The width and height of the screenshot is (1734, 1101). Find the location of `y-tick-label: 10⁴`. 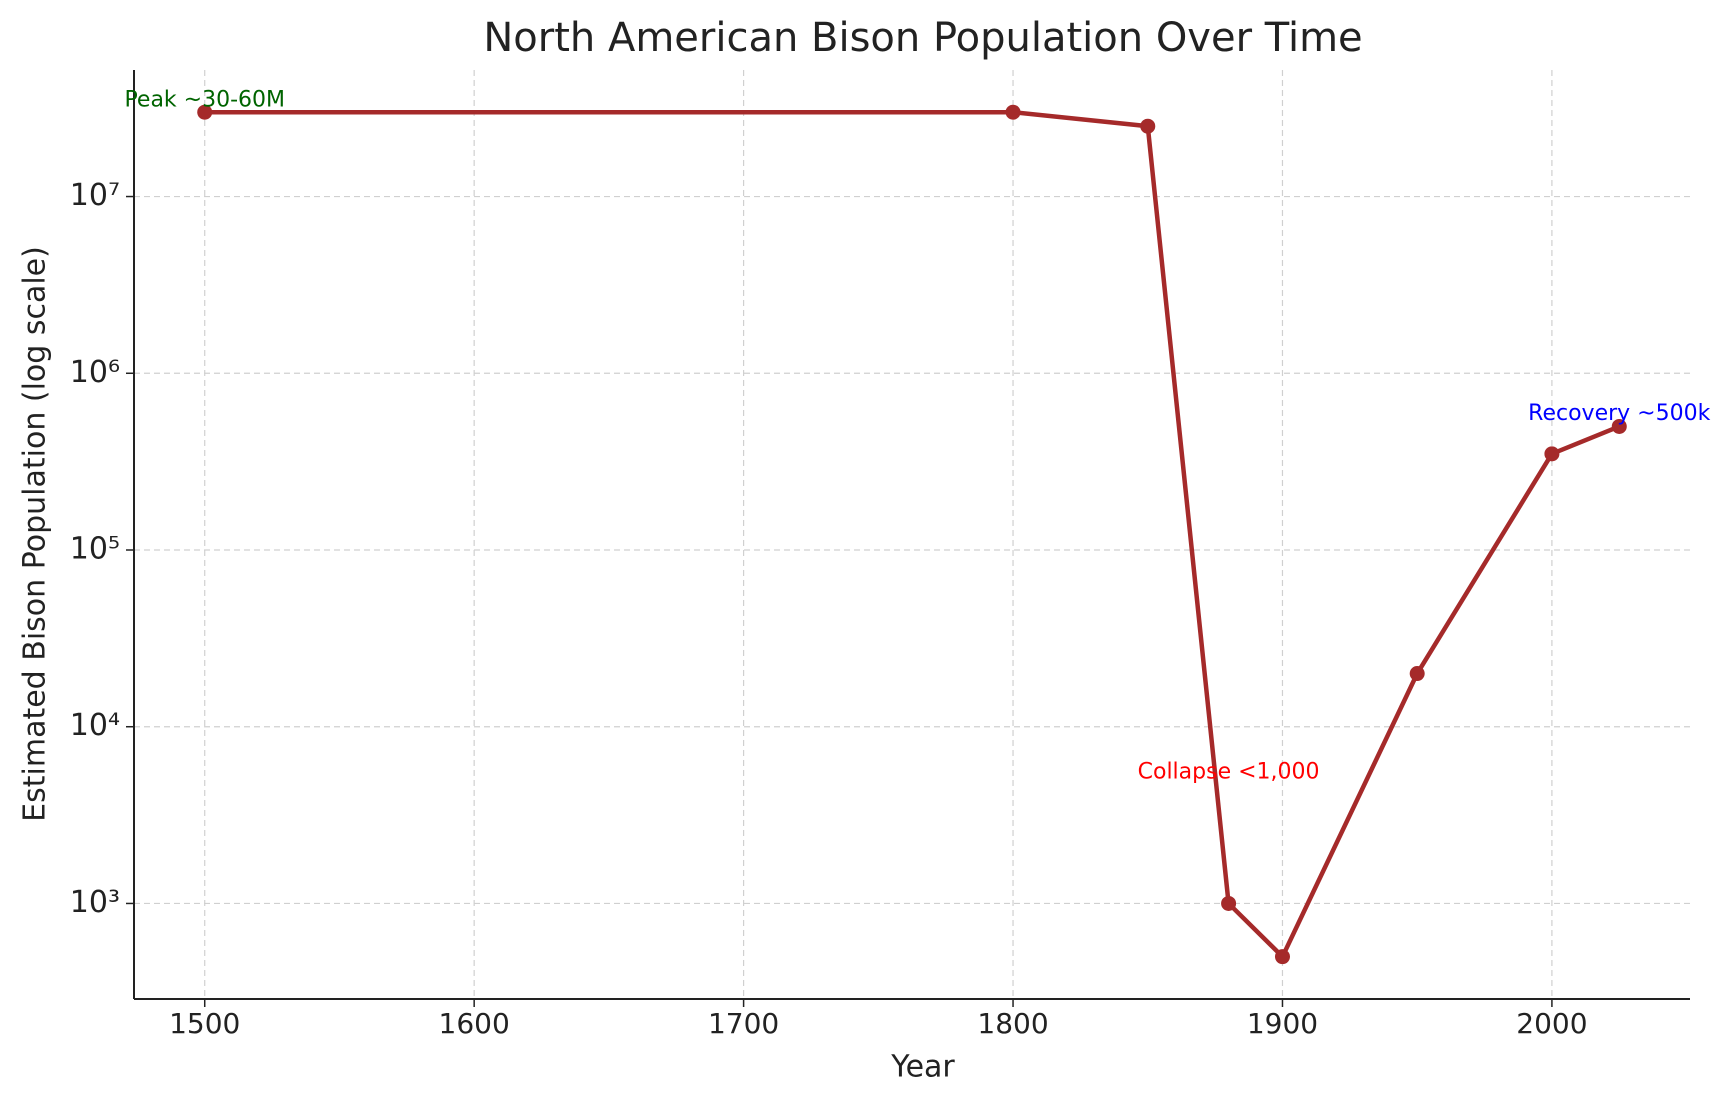

y-tick-label: 10⁴ is located at coordinates (95, 725).